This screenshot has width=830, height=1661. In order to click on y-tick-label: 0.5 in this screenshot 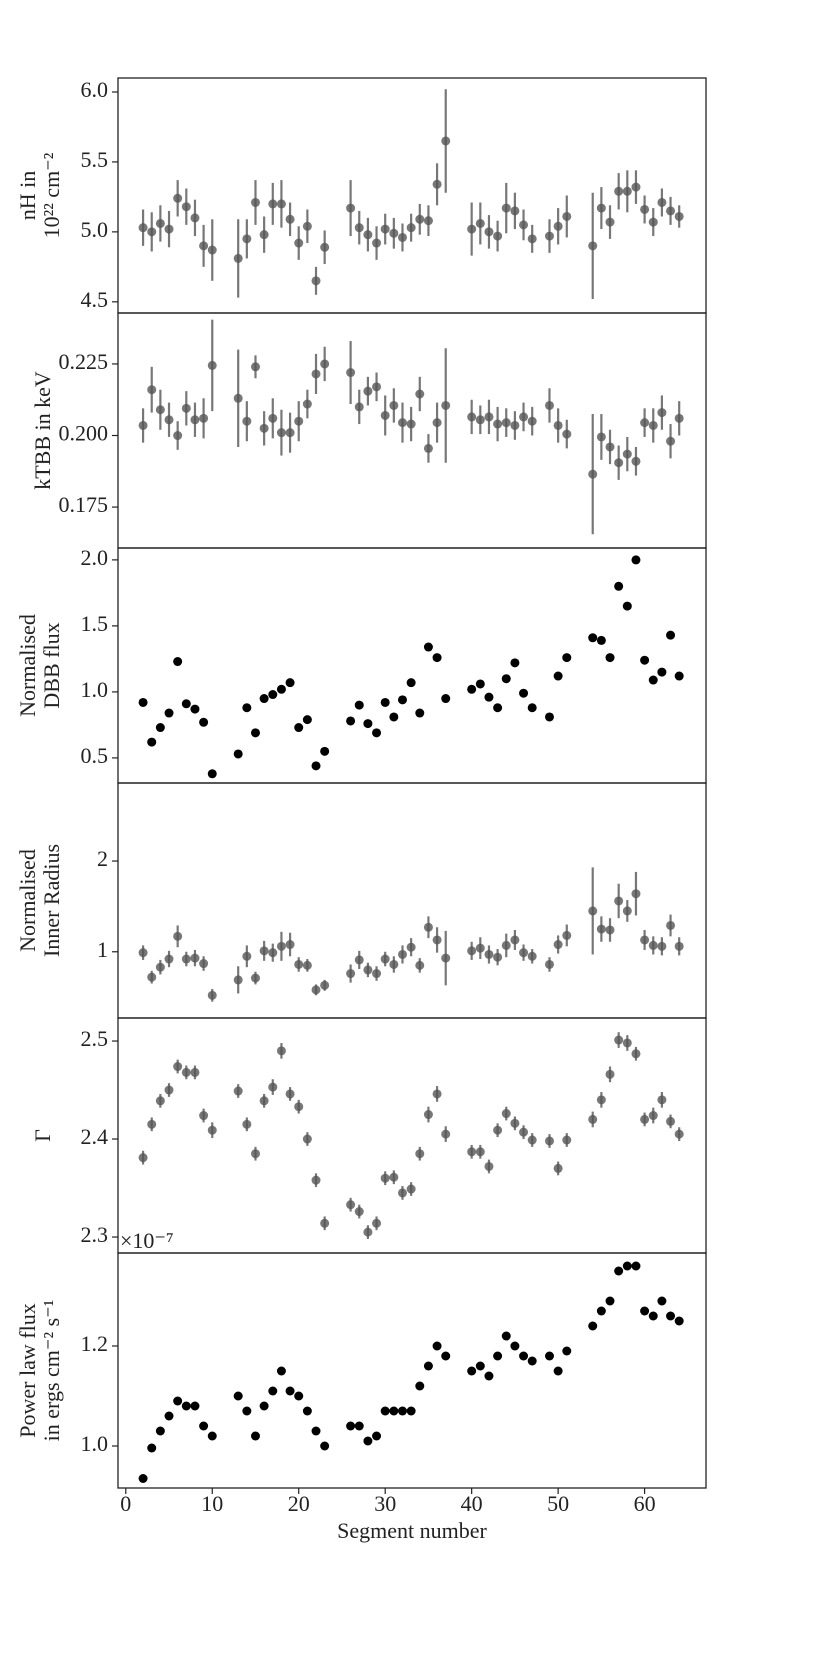, I will do `click(95, 755)`.